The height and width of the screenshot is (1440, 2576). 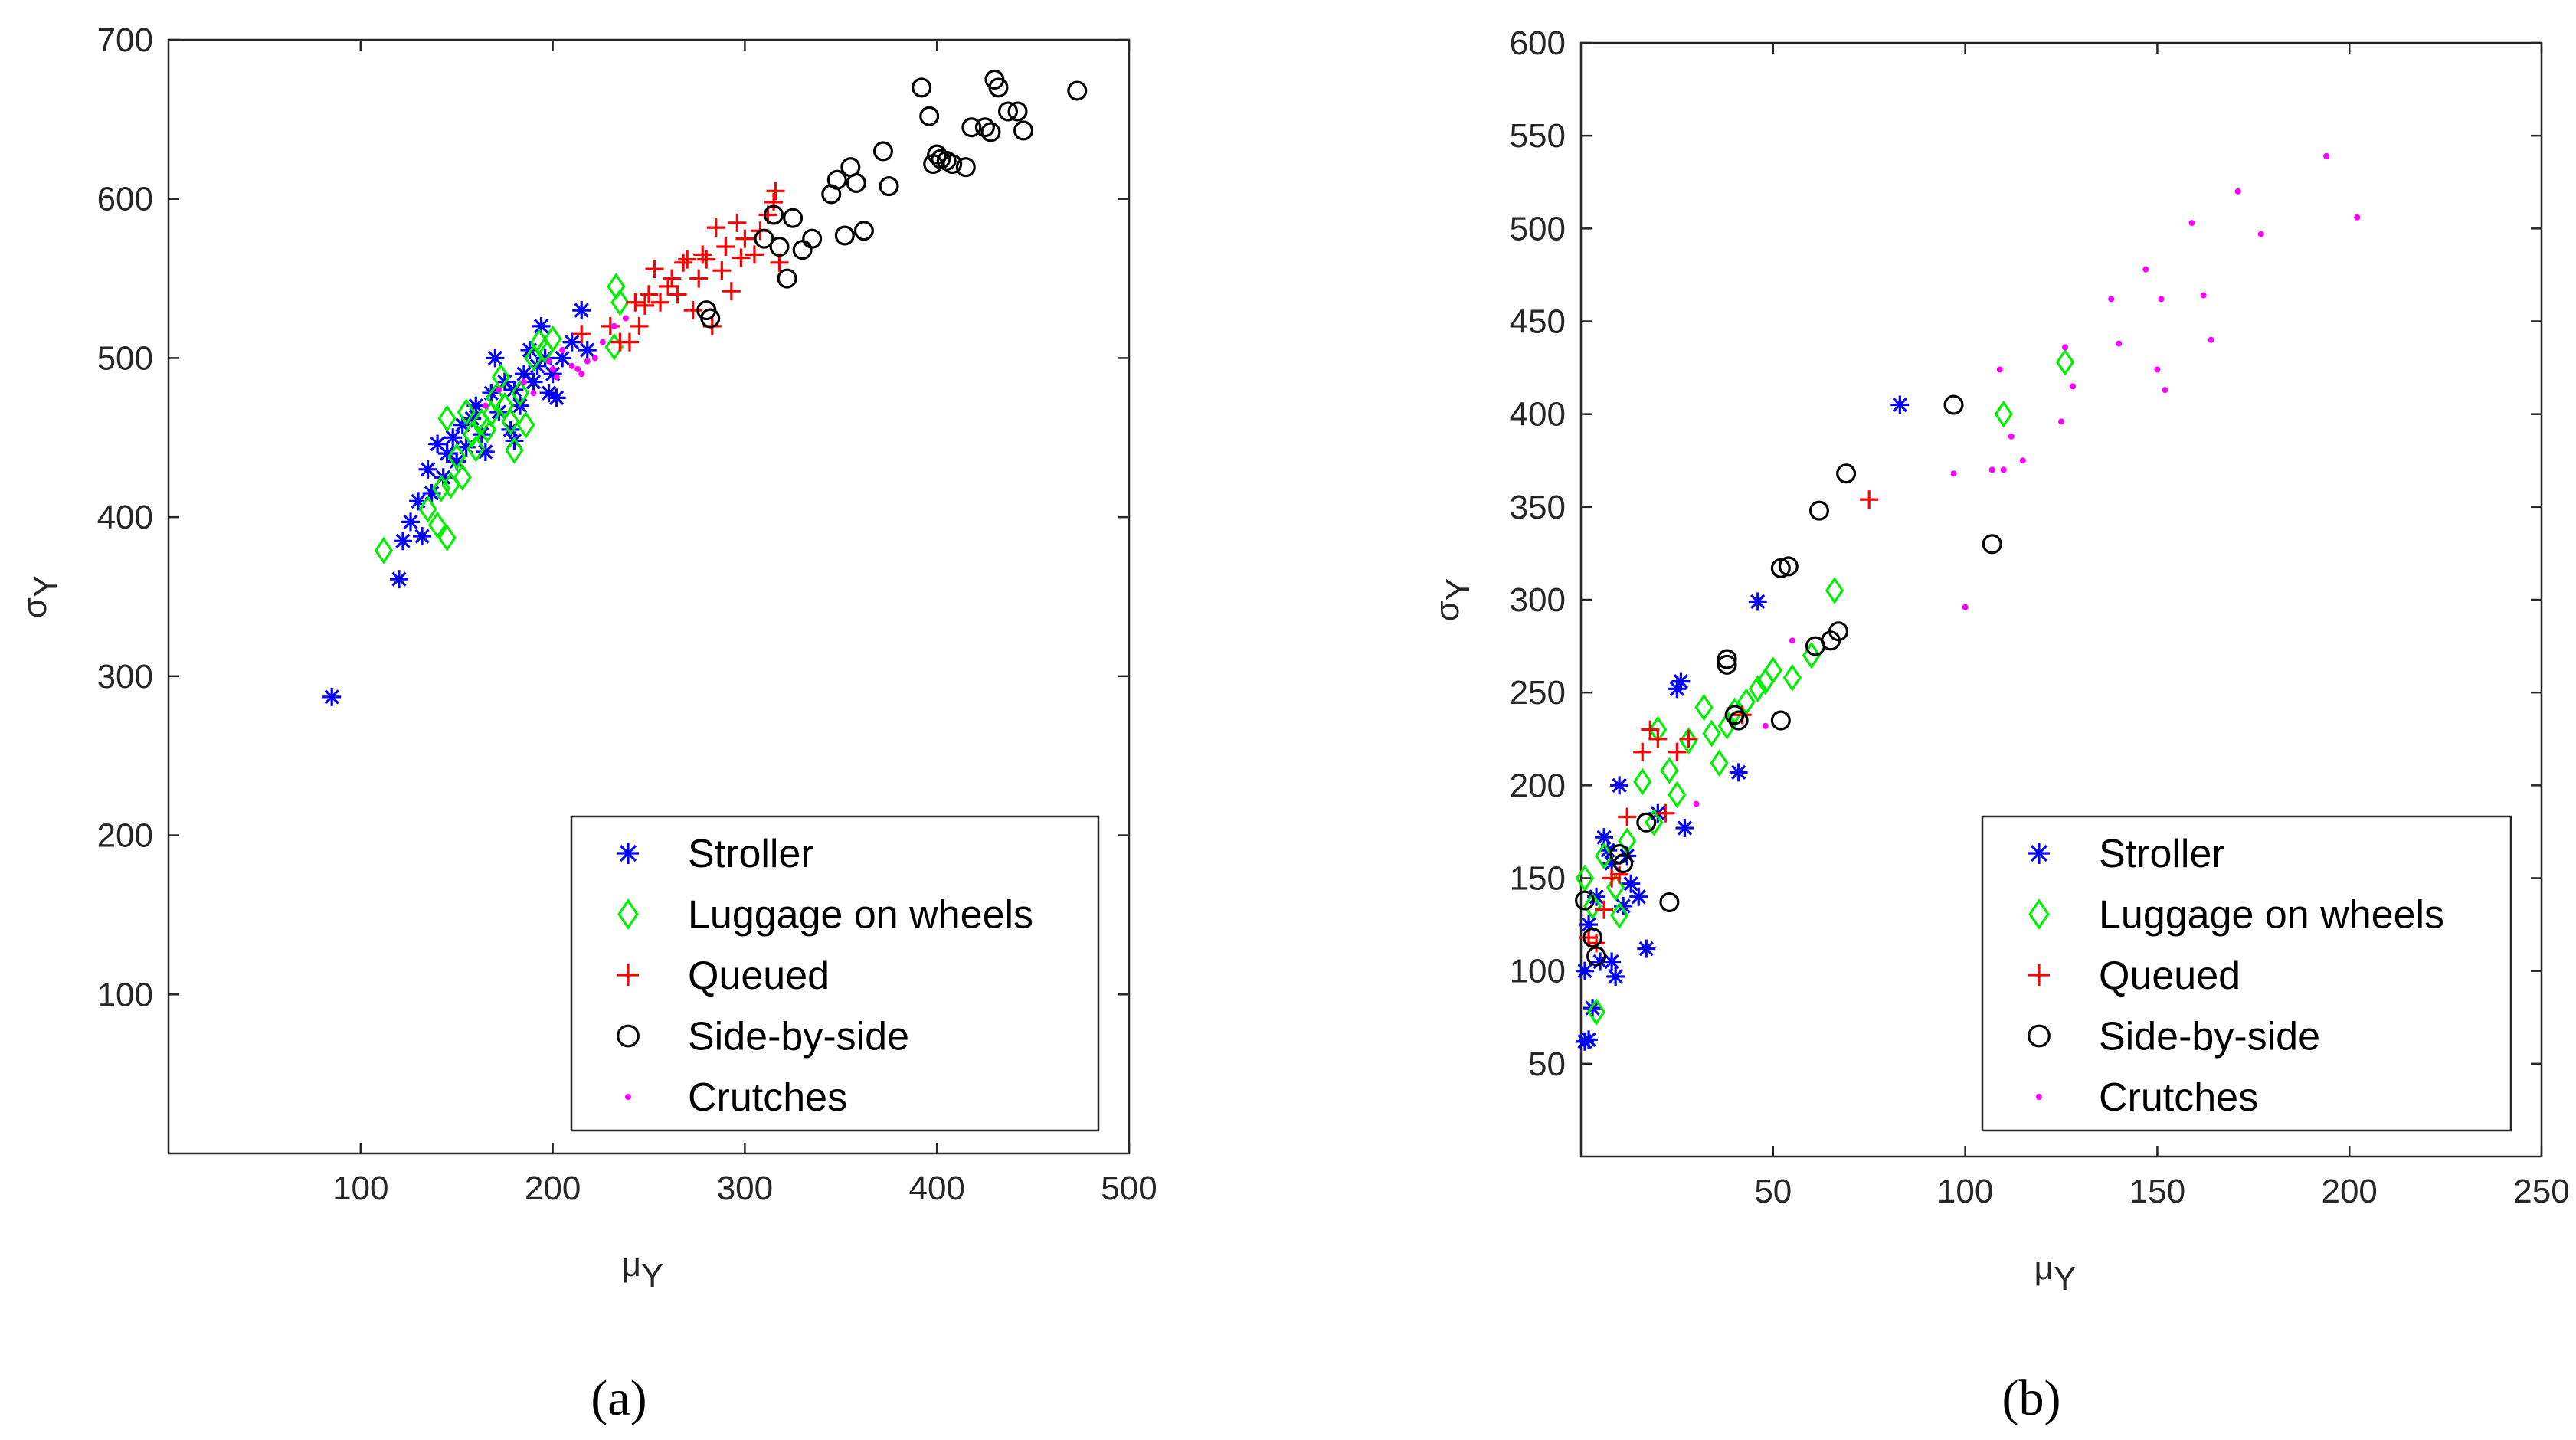 I want to click on y-tick-label: 250, so click(x=1538, y=693).